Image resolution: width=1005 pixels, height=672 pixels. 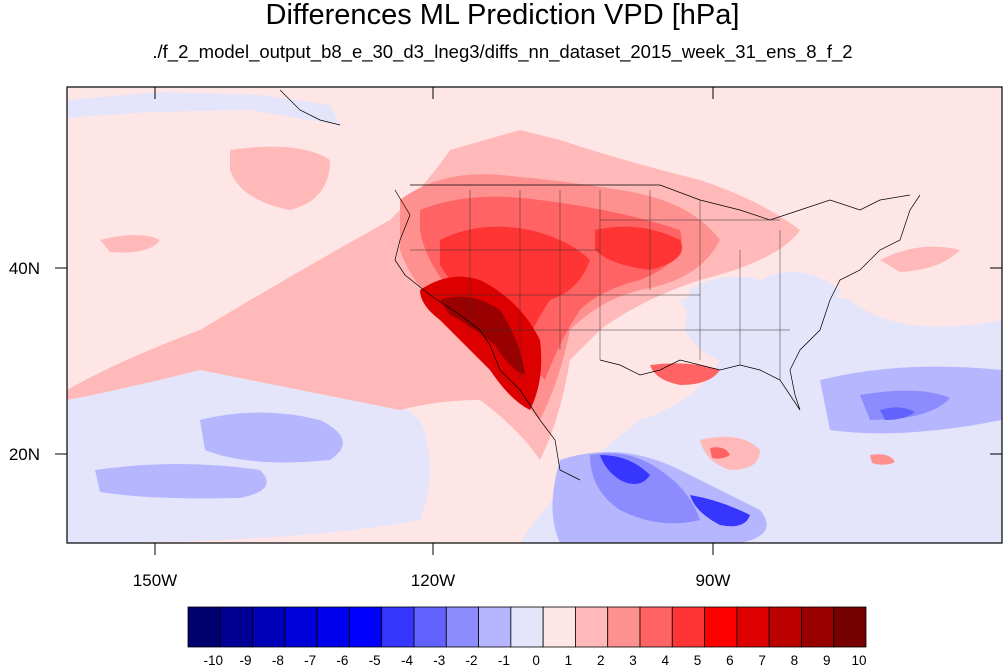 What do you see at coordinates (633, 660) in the screenshot?
I see `colorbar-label: 3` at bounding box center [633, 660].